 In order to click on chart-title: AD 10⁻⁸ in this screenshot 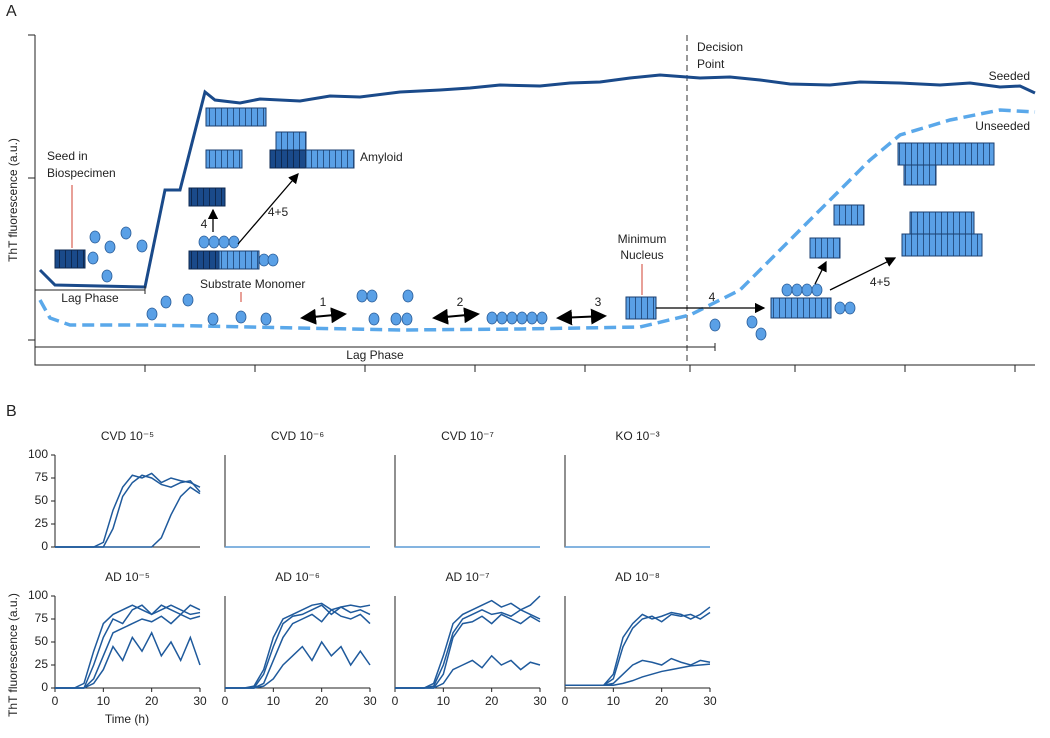, I will do `click(637, 577)`.